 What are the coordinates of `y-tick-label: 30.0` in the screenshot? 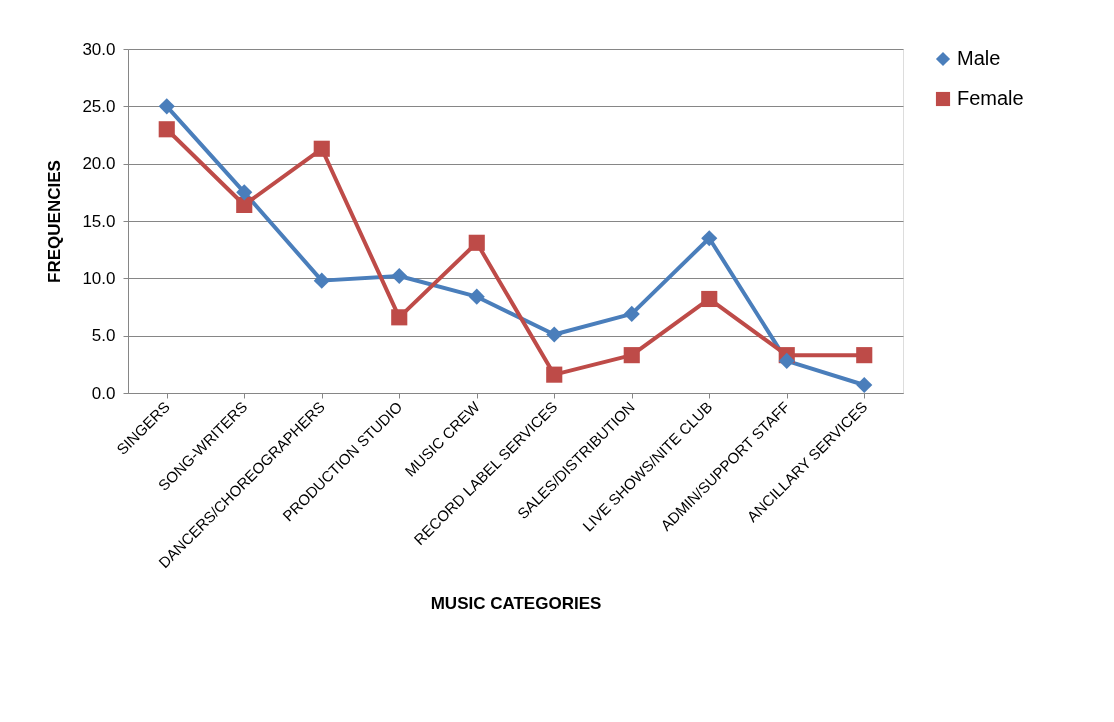 It's located at (99, 49).